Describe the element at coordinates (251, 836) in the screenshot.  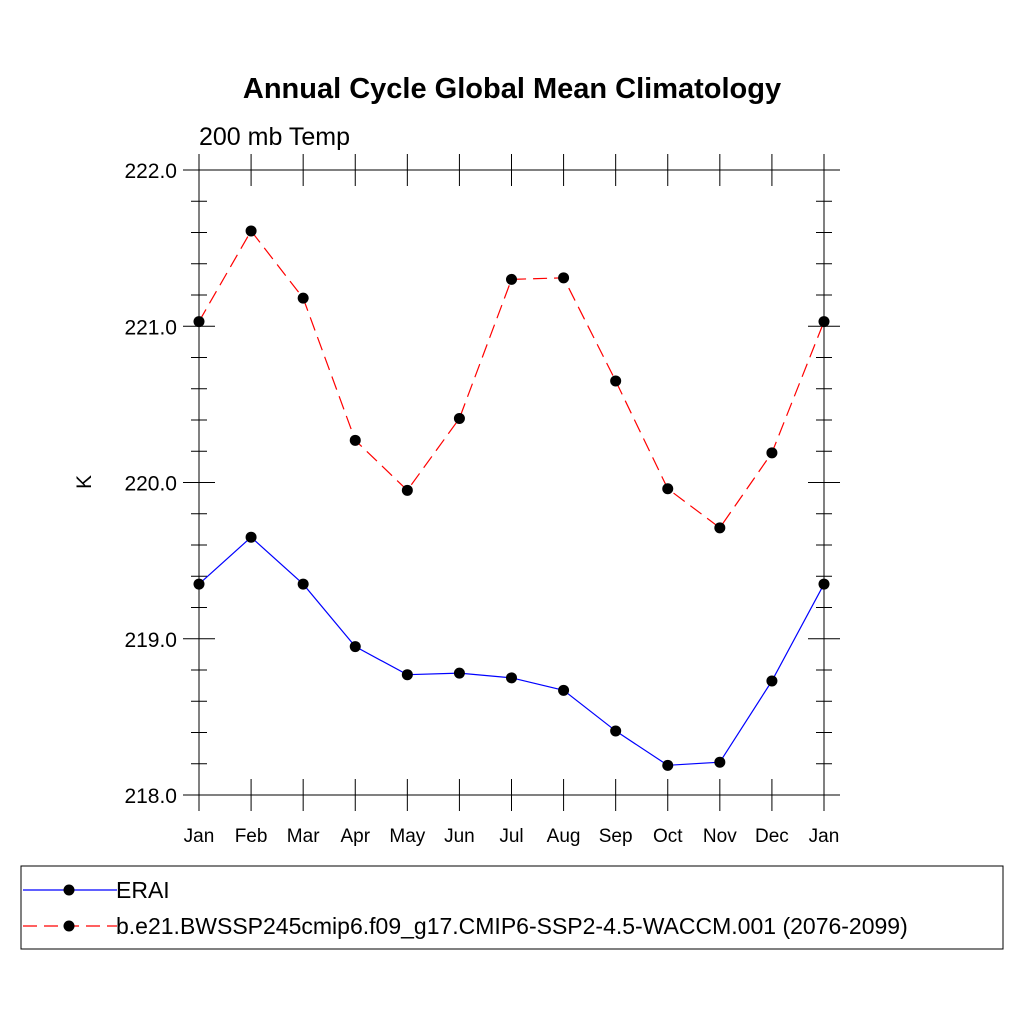
I see `x-tick-label: Feb` at that location.